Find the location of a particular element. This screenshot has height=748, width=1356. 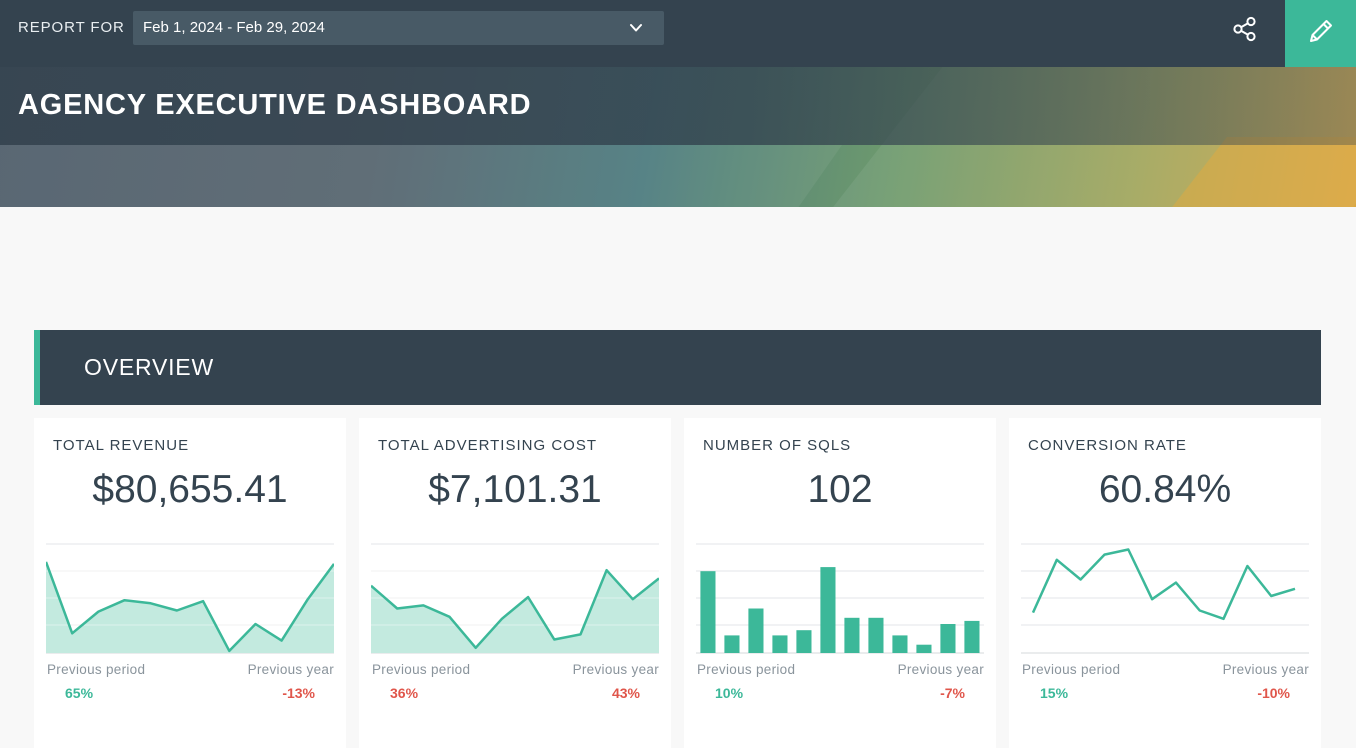

hero-decoration is located at coordinates (421, 176).